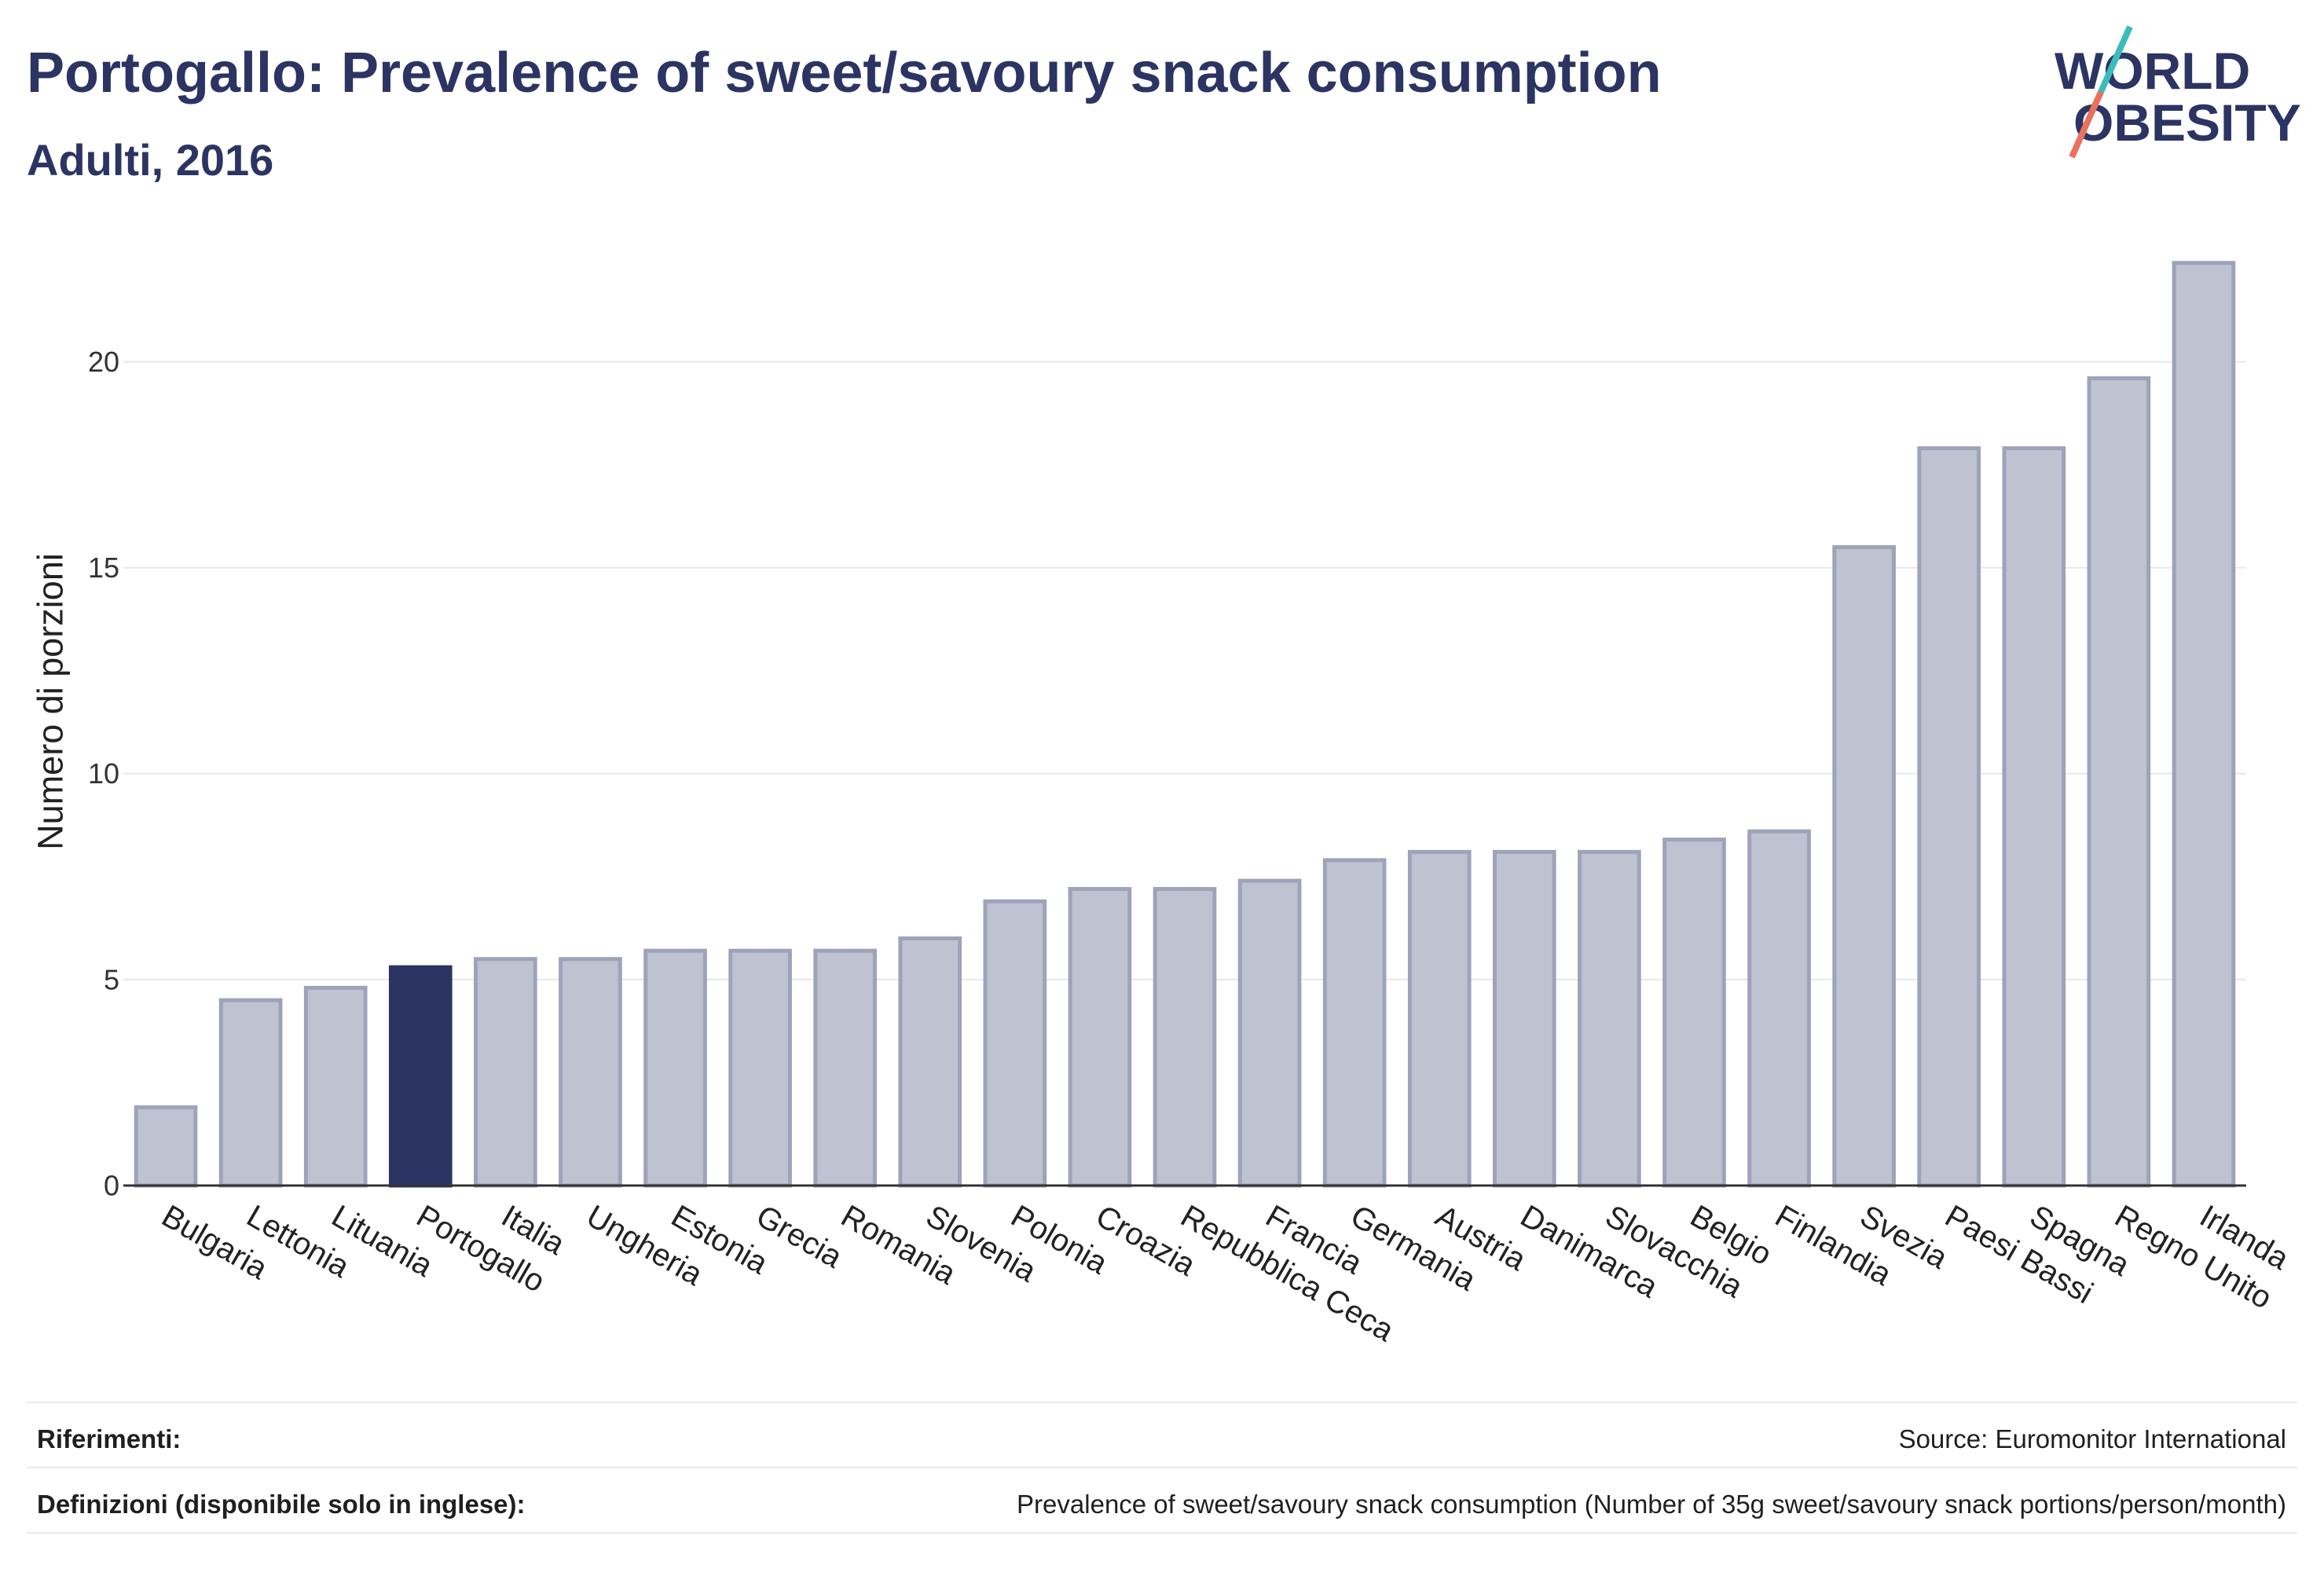 The height and width of the screenshot is (1576, 2324). I want to click on bar-estonia, so click(675, 1068).